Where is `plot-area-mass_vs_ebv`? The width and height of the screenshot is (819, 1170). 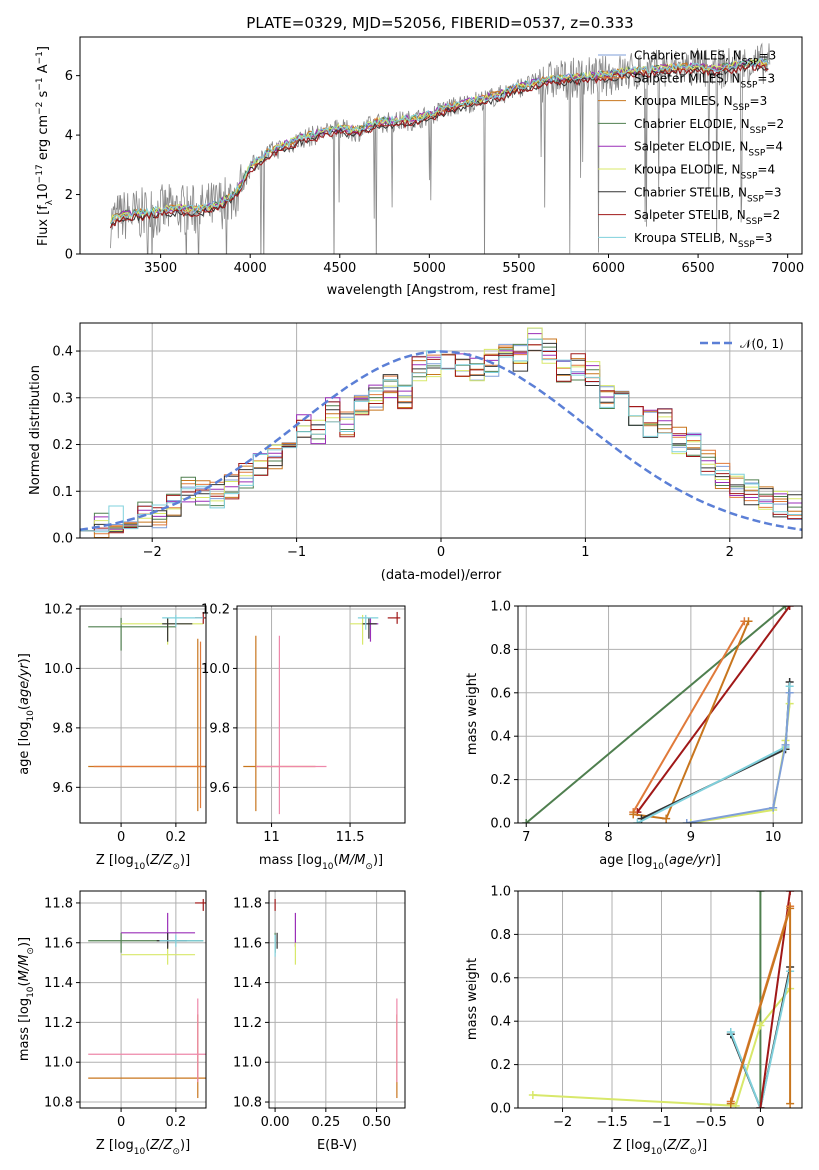 plot-area-mass_vs_ebv is located at coordinates (336, 998).